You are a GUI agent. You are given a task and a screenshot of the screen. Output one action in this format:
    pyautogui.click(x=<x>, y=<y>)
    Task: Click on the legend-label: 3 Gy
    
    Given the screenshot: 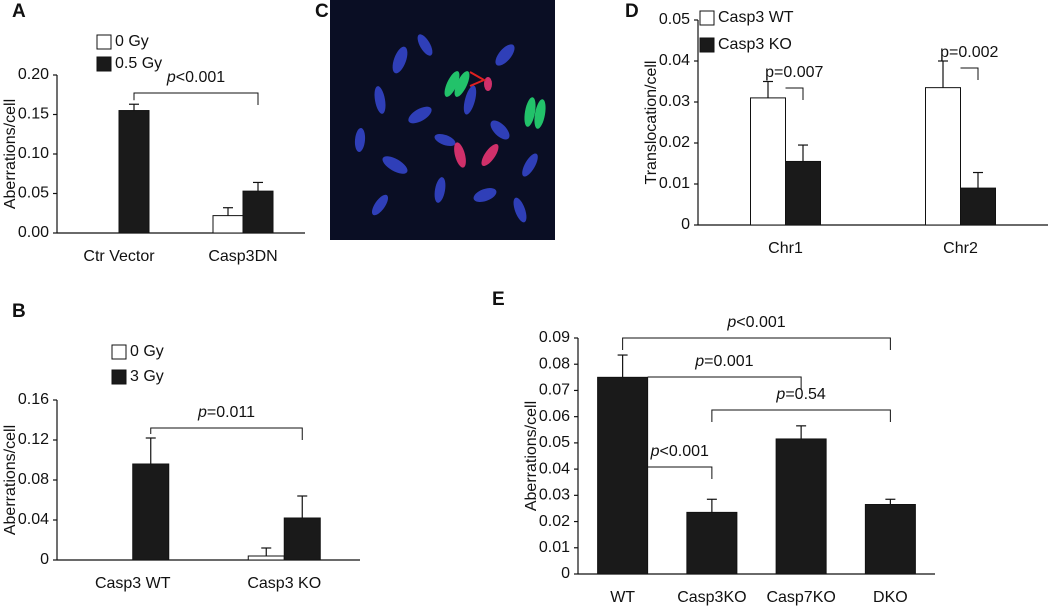 What is the action you would take?
    pyautogui.click(x=147, y=376)
    